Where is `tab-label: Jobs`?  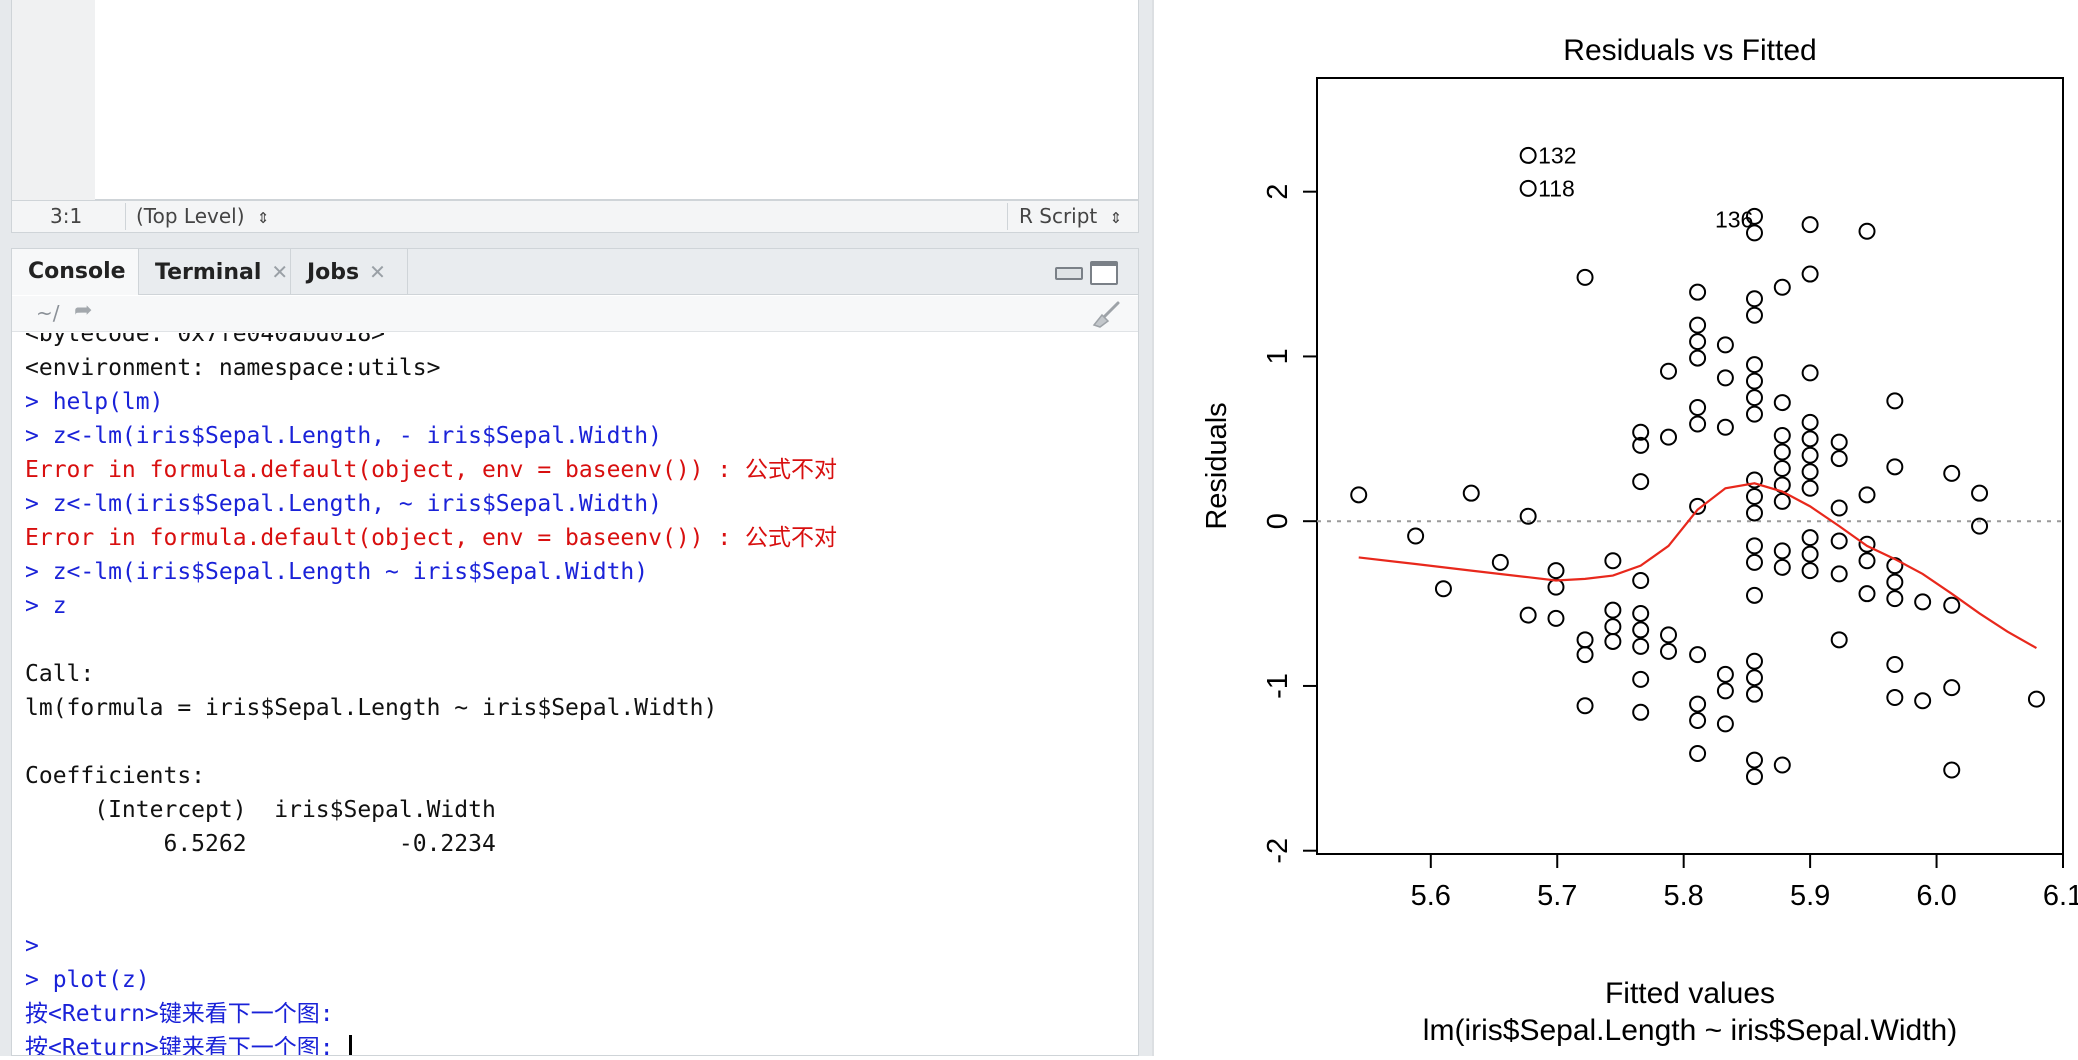
tab-label: Jobs is located at coordinates (333, 272).